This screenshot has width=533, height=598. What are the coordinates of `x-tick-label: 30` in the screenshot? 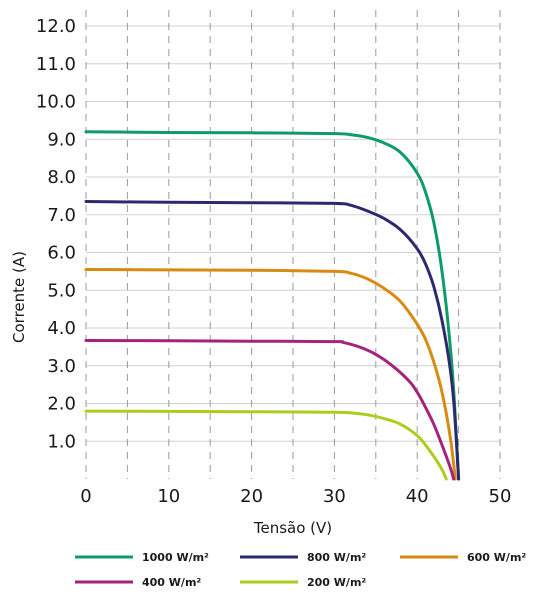 It's located at (334, 496).